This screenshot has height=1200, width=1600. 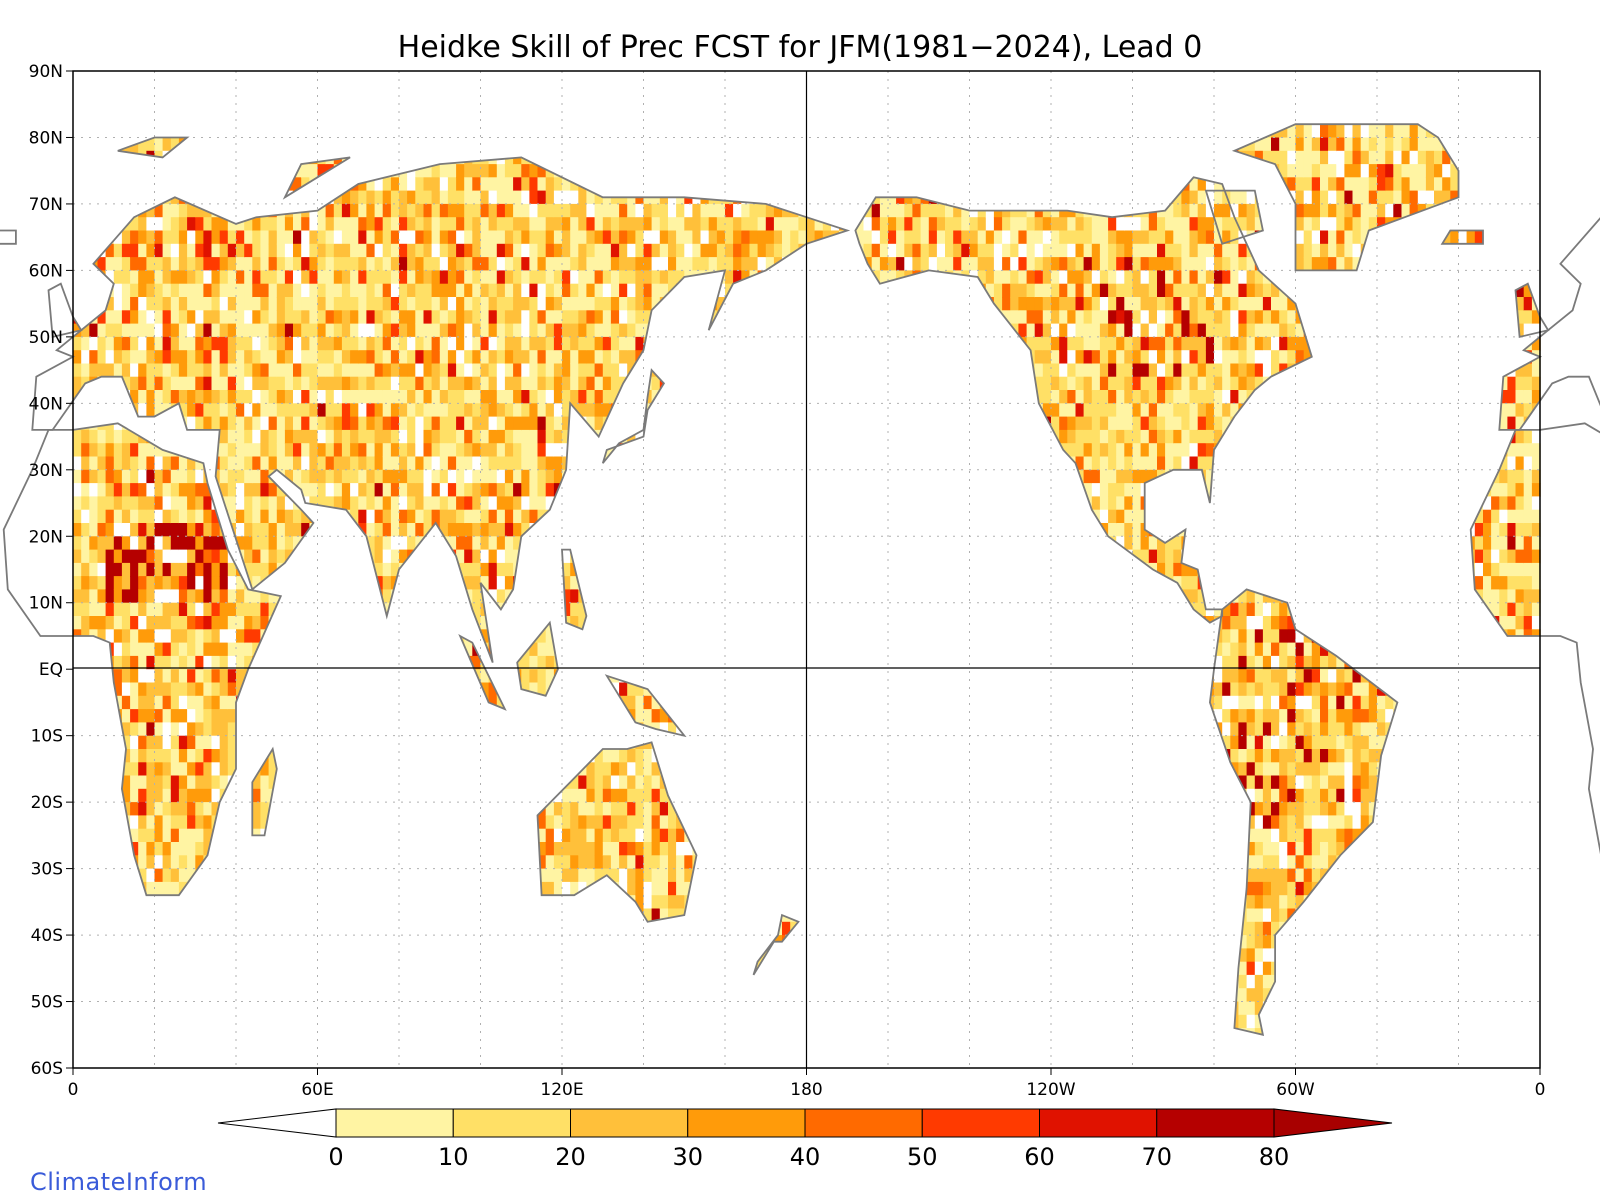 What do you see at coordinates (687, 1157) in the screenshot?
I see `colorbar-label: 30` at bounding box center [687, 1157].